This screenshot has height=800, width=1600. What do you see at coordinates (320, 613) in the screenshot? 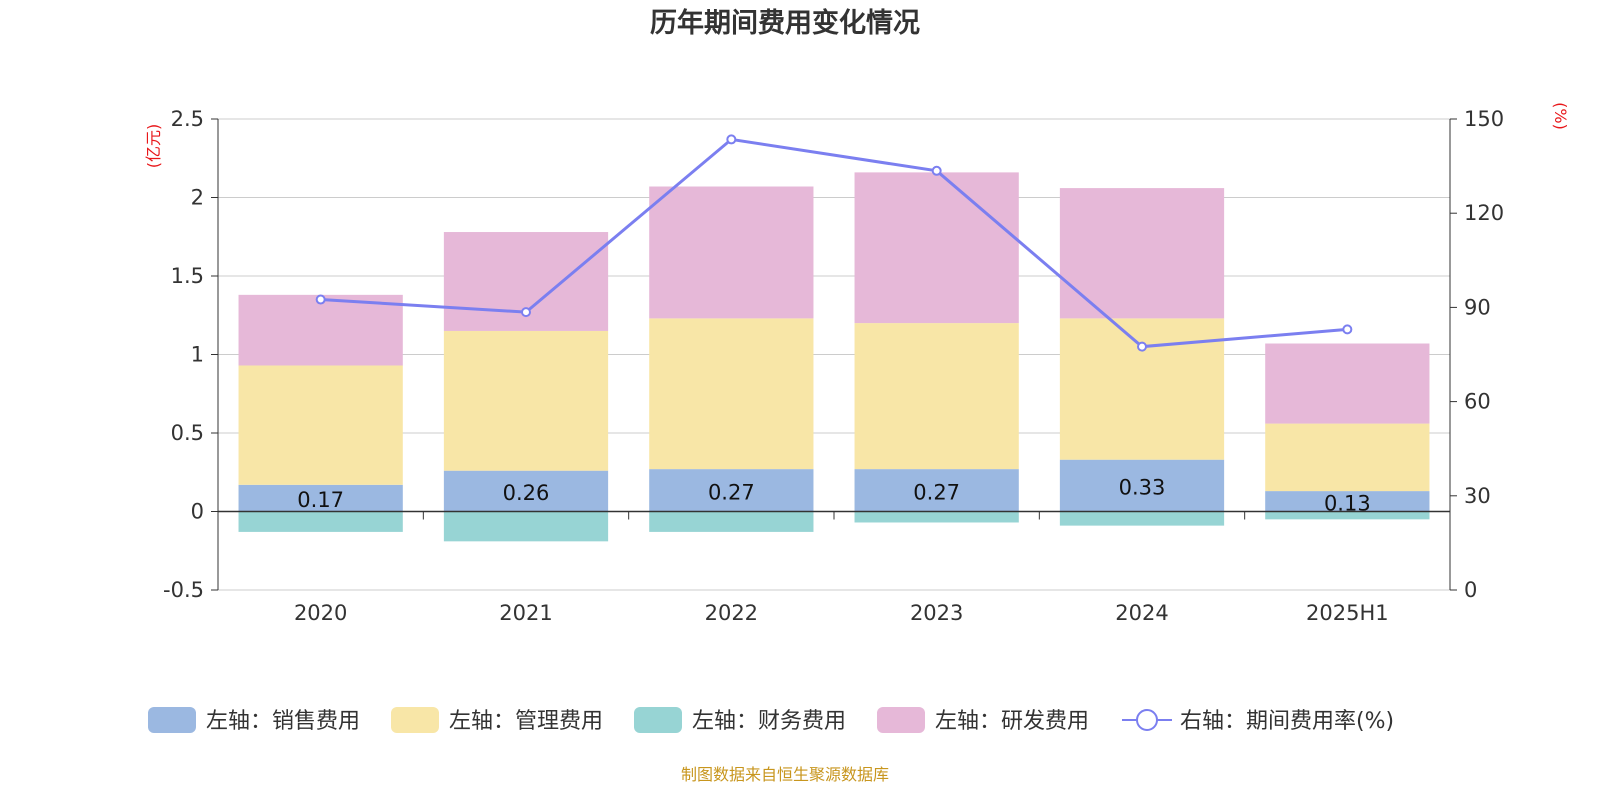
I see `x-tick-label: 2020` at bounding box center [320, 613].